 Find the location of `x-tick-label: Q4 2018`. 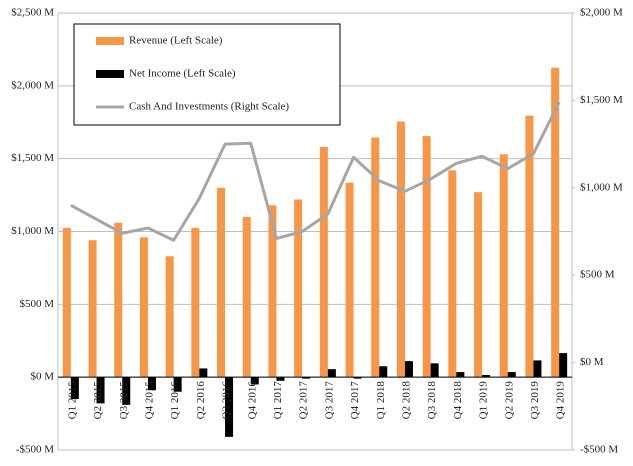

x-tick-label: Q4 2018 is located at coordinates (458, 400).